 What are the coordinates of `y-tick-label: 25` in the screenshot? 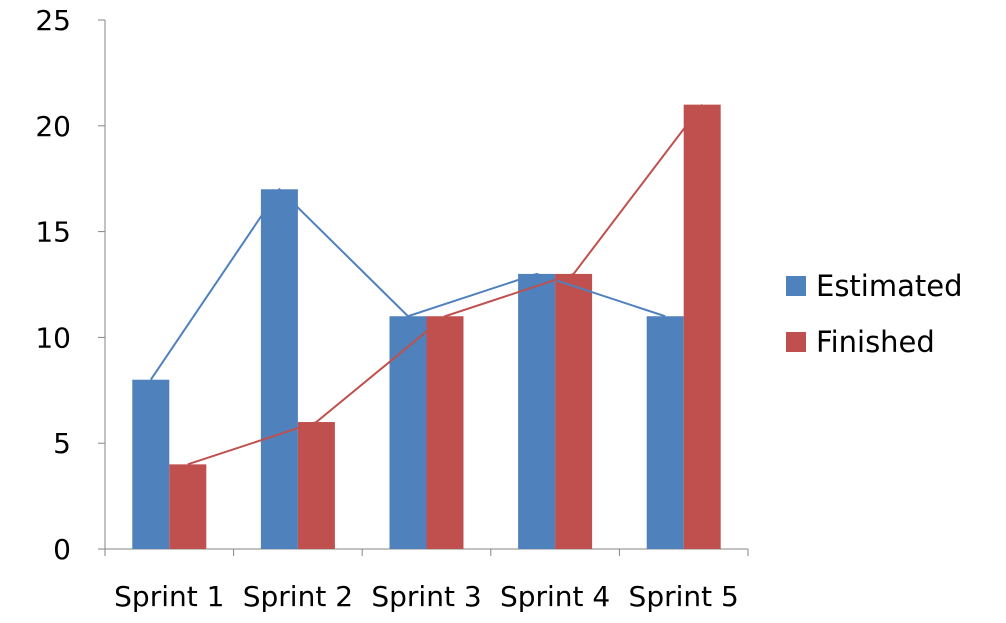 It's located at (53, 20).